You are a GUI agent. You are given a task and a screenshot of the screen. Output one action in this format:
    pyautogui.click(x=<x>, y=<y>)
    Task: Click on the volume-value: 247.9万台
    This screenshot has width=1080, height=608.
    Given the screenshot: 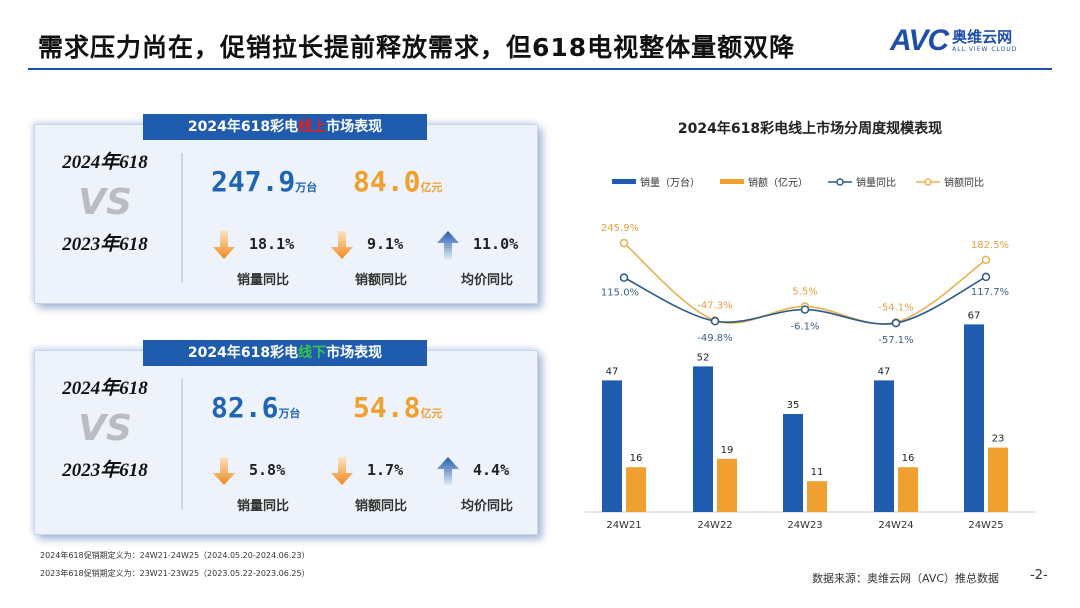 What is the action you would take?
    pyautogui.click(x=264, y=181)
    